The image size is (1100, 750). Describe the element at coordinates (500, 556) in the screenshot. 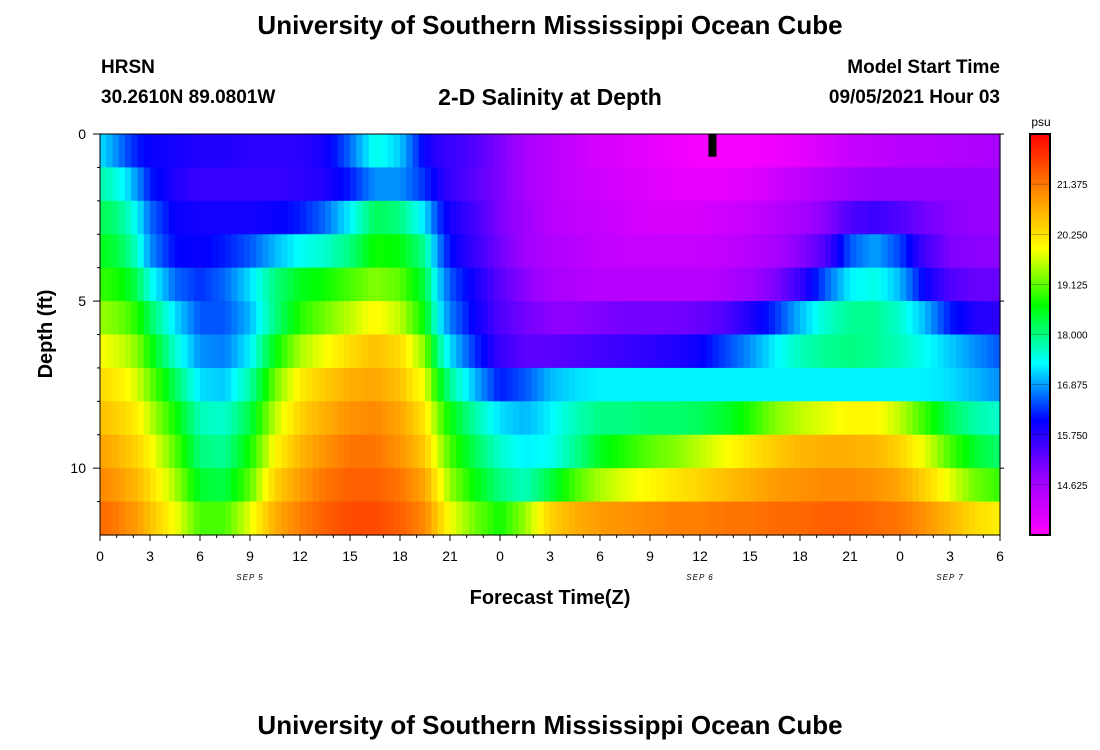

I see `x-tick-label: 0` at that location.